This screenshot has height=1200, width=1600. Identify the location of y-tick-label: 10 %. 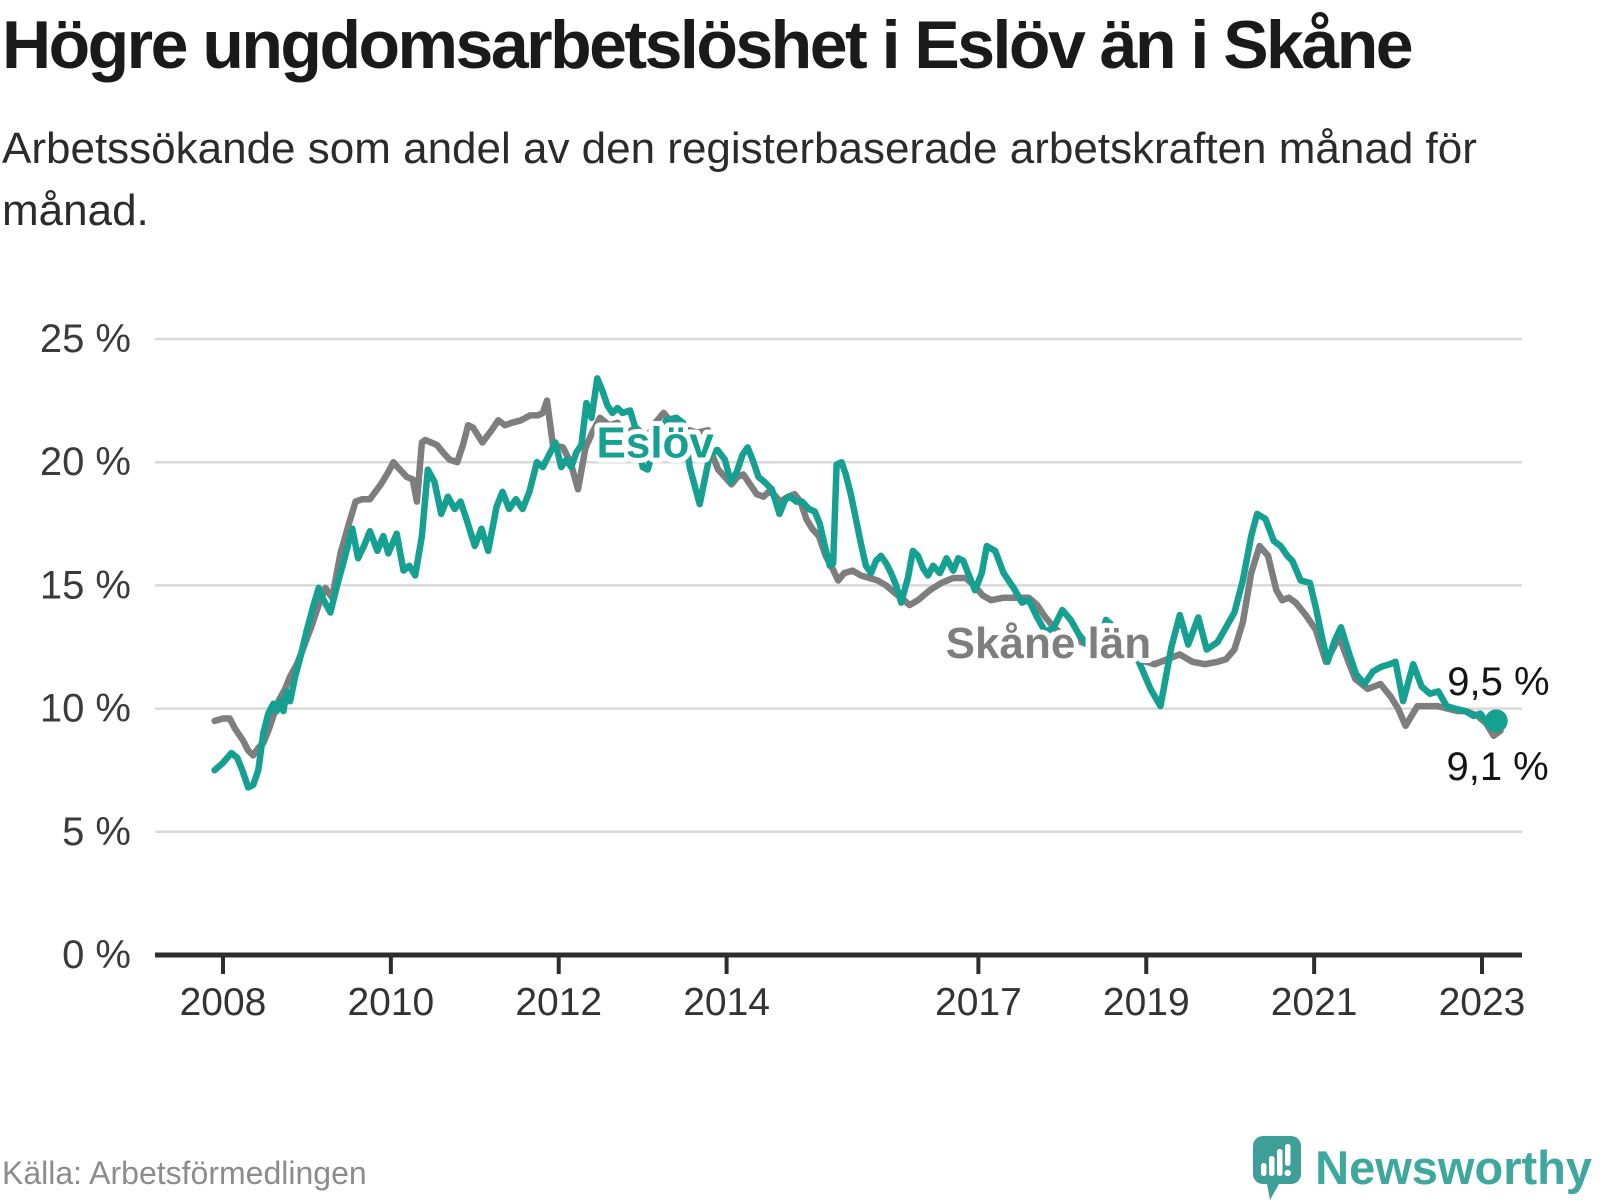
(85, 709).